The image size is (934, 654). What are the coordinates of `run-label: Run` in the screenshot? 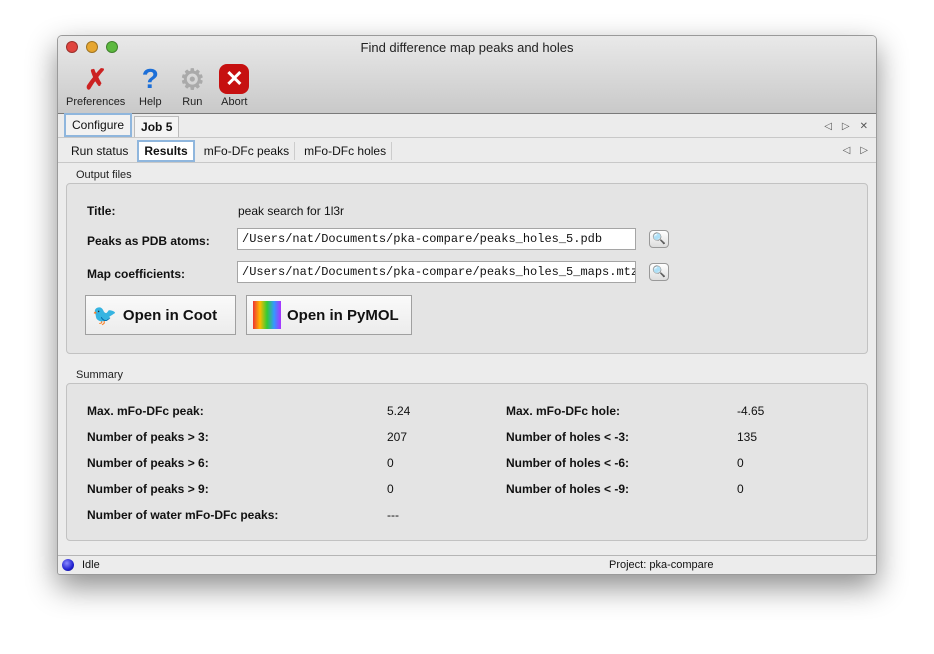 It's located at (192, 102).